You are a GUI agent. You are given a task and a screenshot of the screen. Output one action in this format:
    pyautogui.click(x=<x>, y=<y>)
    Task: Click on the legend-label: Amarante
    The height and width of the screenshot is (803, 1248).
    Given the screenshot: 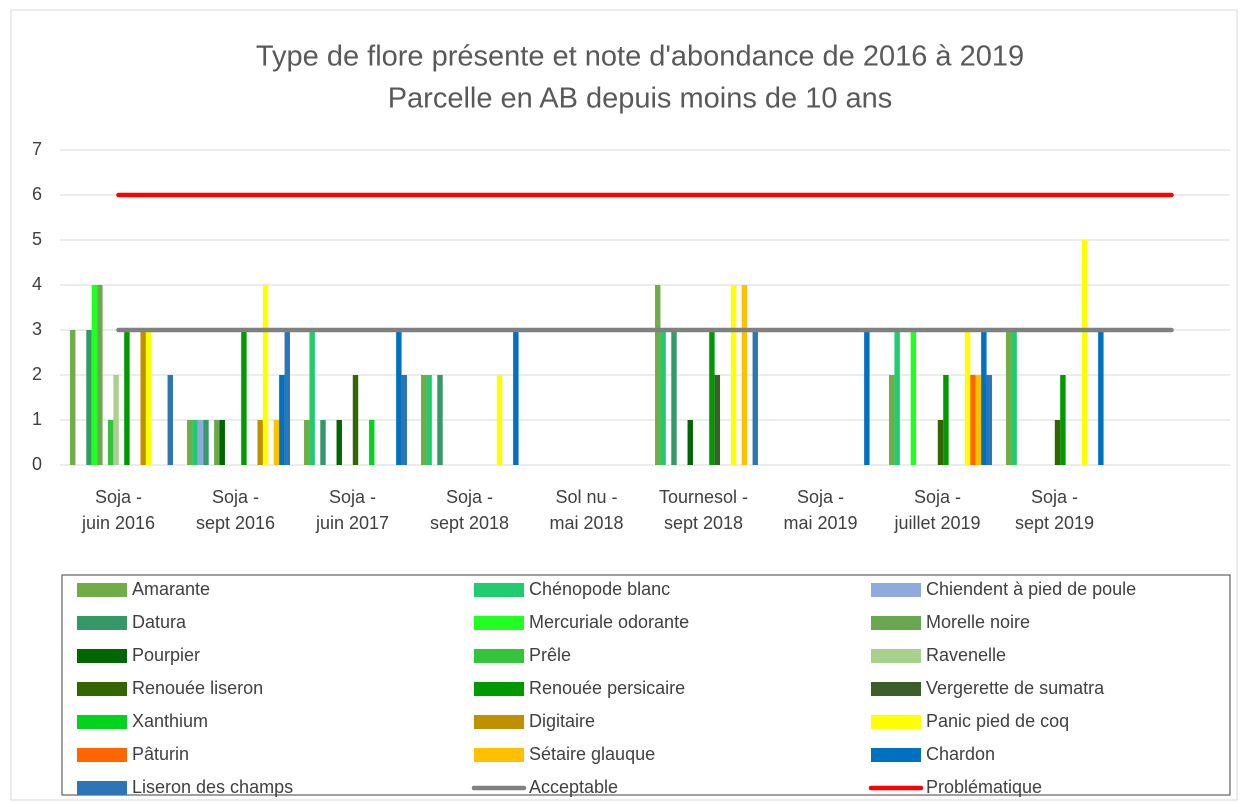 What is the action you would take?
    pyautogui.click(x=171, y=589)
    